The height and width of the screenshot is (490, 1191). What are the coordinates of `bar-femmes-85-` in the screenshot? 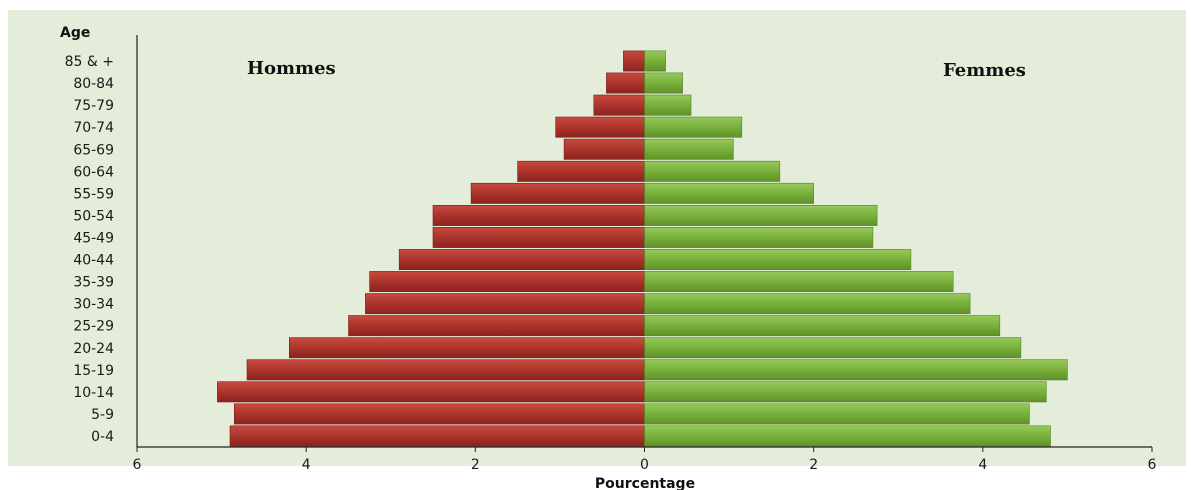 It's located at (655, 61).